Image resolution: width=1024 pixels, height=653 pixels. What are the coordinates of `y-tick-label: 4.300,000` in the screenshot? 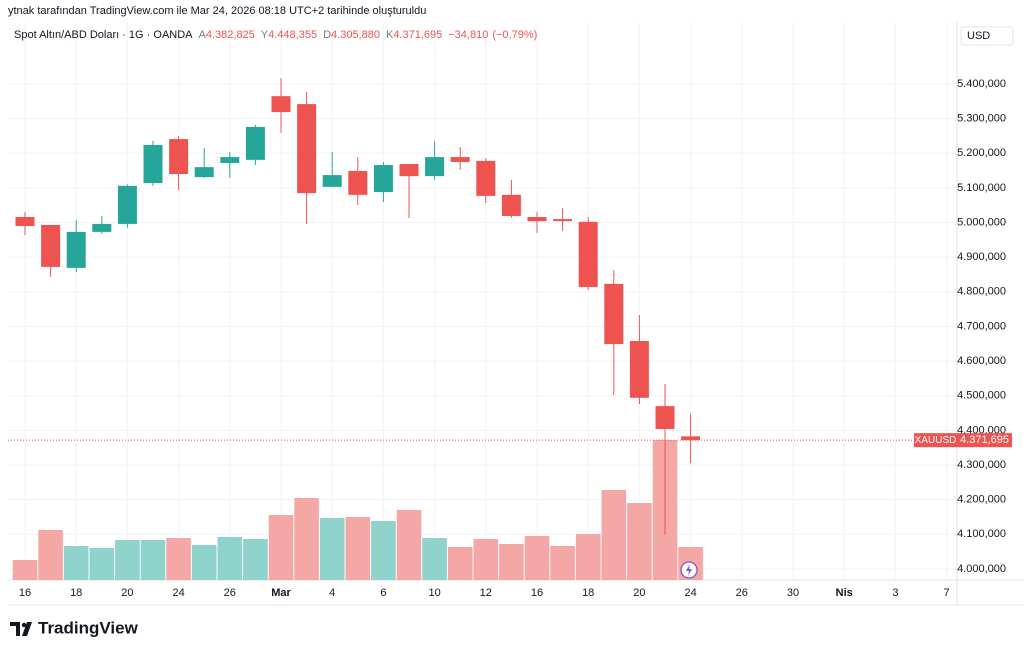 It's located at (981, 465).